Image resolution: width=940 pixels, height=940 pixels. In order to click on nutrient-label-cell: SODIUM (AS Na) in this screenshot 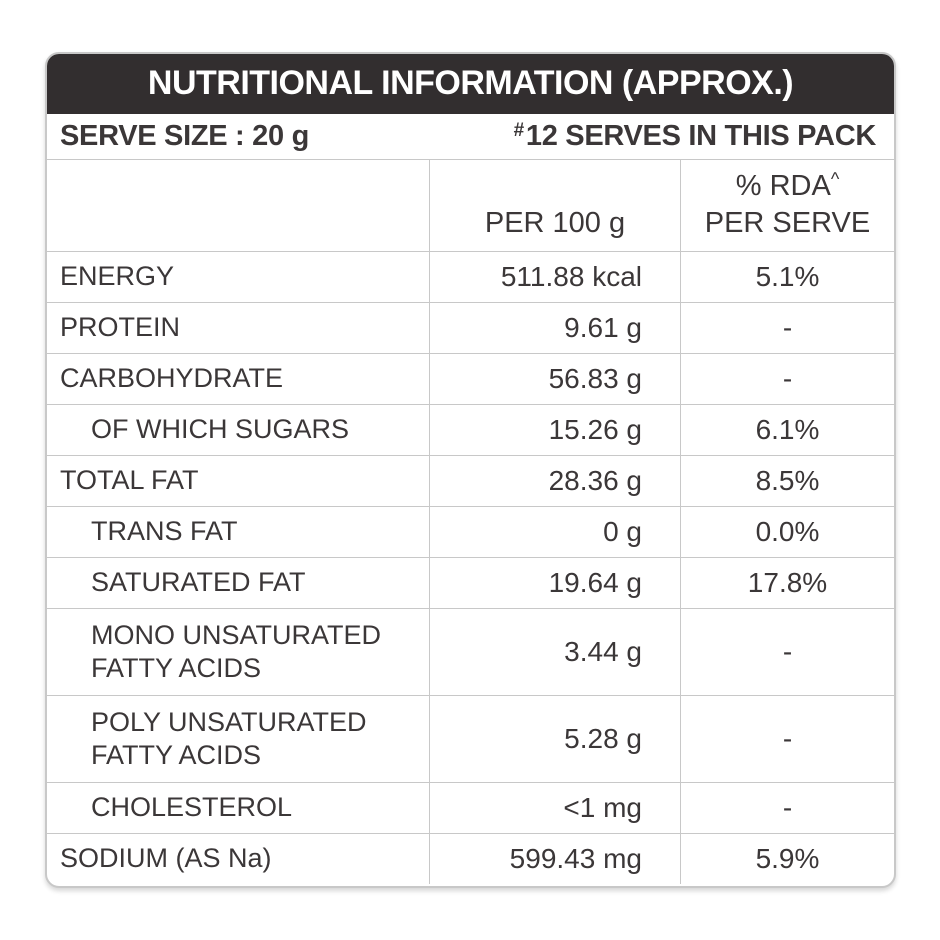, I will do `click(238, 859)`.